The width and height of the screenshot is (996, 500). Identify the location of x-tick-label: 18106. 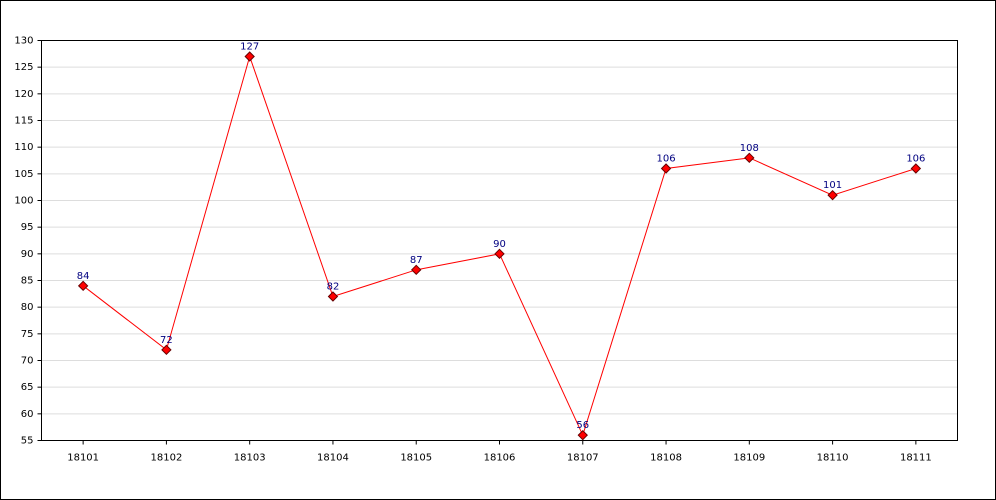
(500, 458).